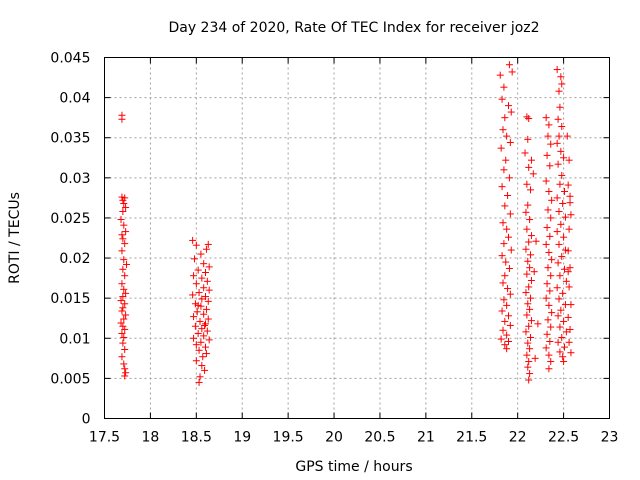 Image resolution: width=640 pixels, height=480 pixels. Describe the element at coordinates (70, 59) in the screenshot. I see `y-tick-label: 0.045` at that location.